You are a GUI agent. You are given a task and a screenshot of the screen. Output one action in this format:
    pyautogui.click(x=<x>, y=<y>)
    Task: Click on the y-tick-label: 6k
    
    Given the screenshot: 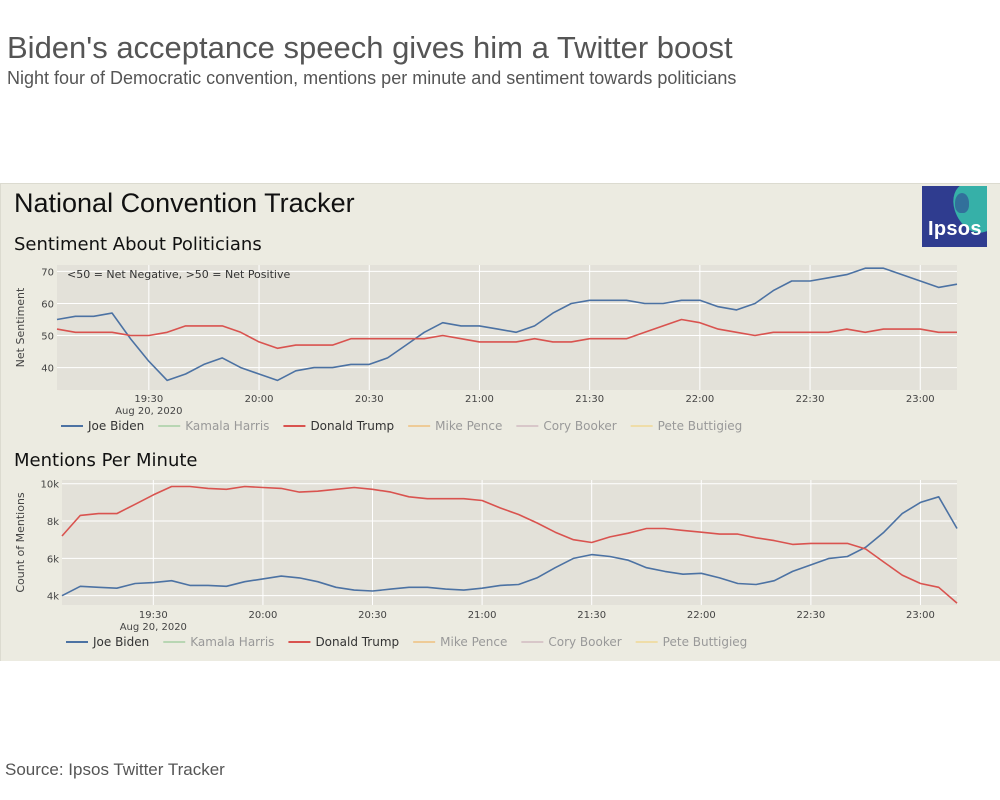 What is the action you would take?
    pyautogui.click(x=53, y=559)
    